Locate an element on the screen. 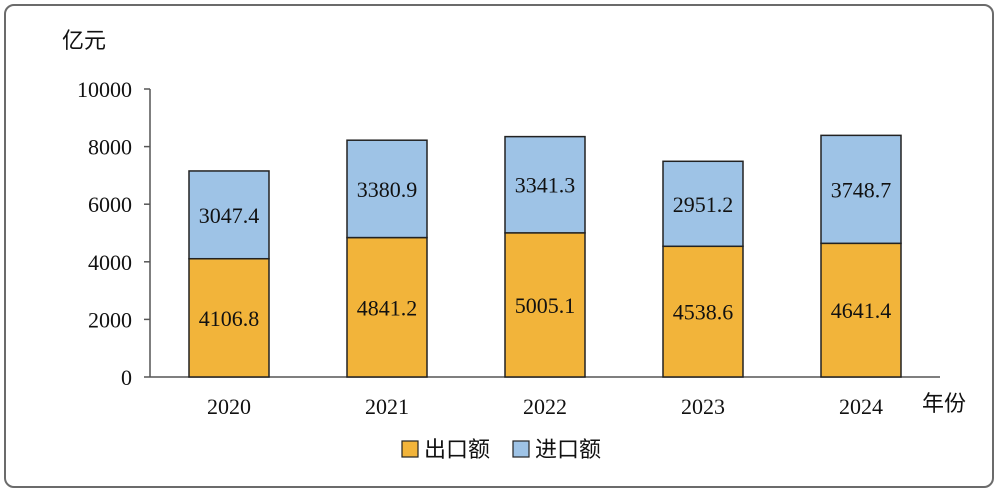 This screenshot has height=493, width=1000. y-axis-unit: 亿元 is located at coordinates (84, 41).